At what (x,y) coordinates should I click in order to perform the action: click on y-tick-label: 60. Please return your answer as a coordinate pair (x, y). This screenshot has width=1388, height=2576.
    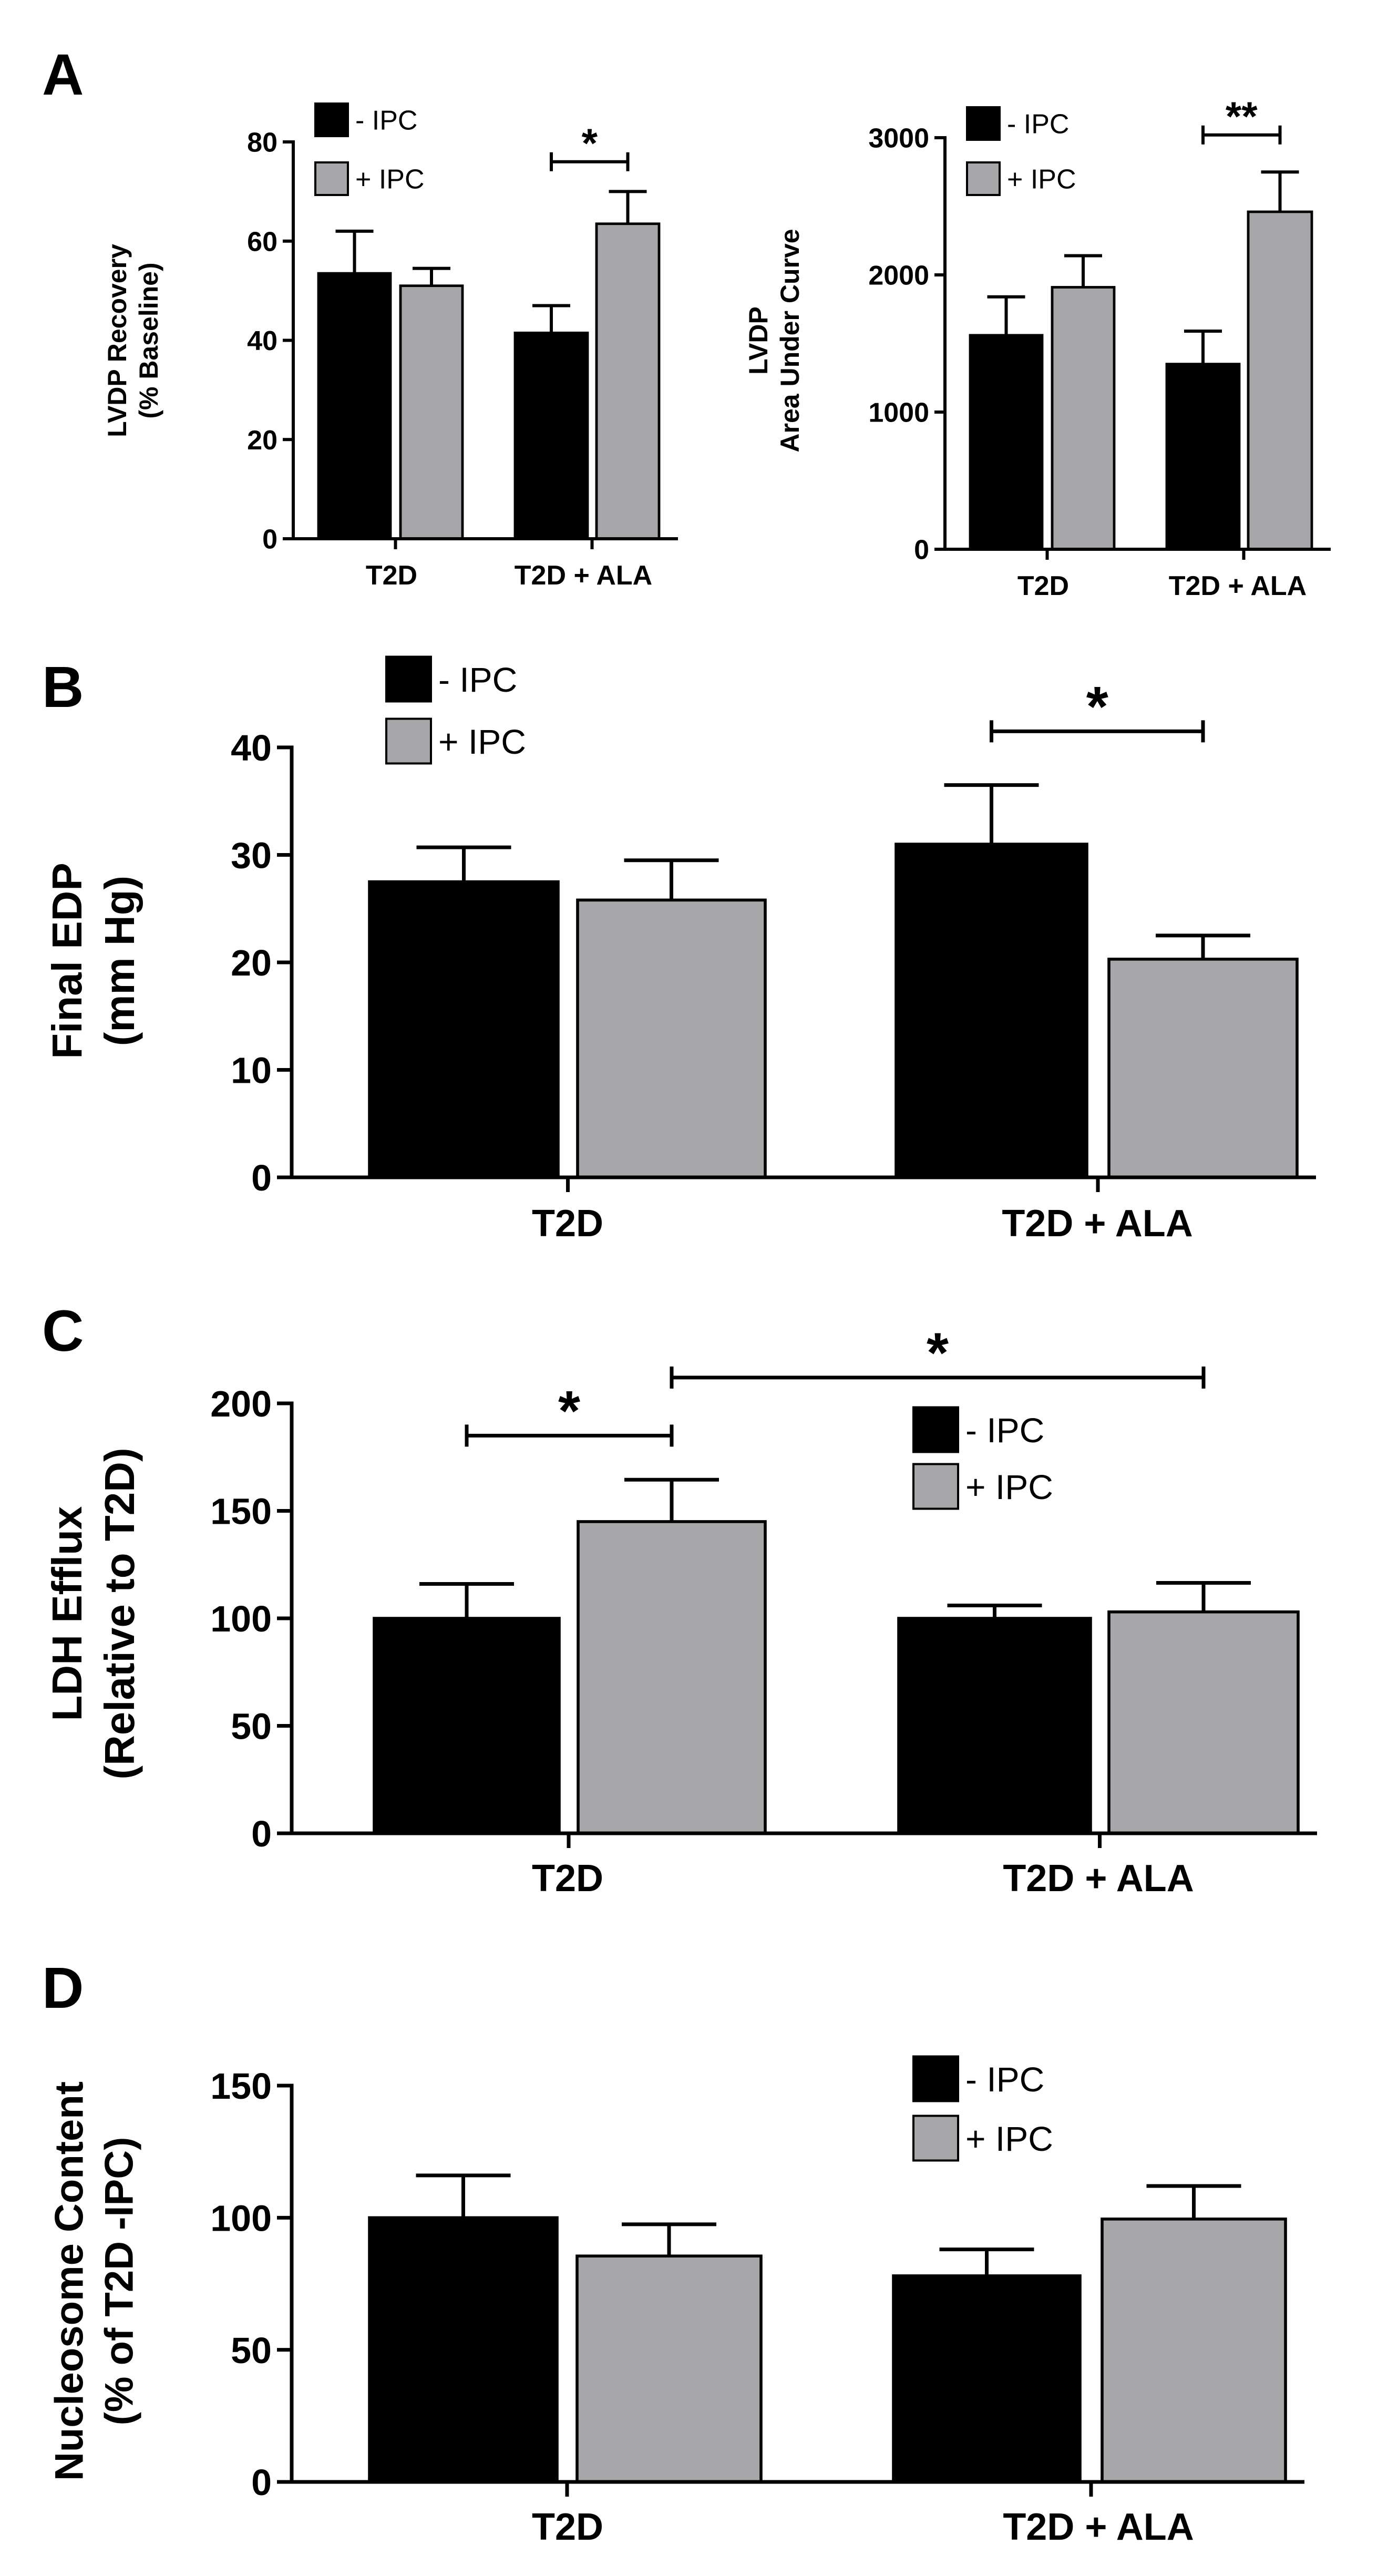
    Looking at the image, I should click on (262, 242).